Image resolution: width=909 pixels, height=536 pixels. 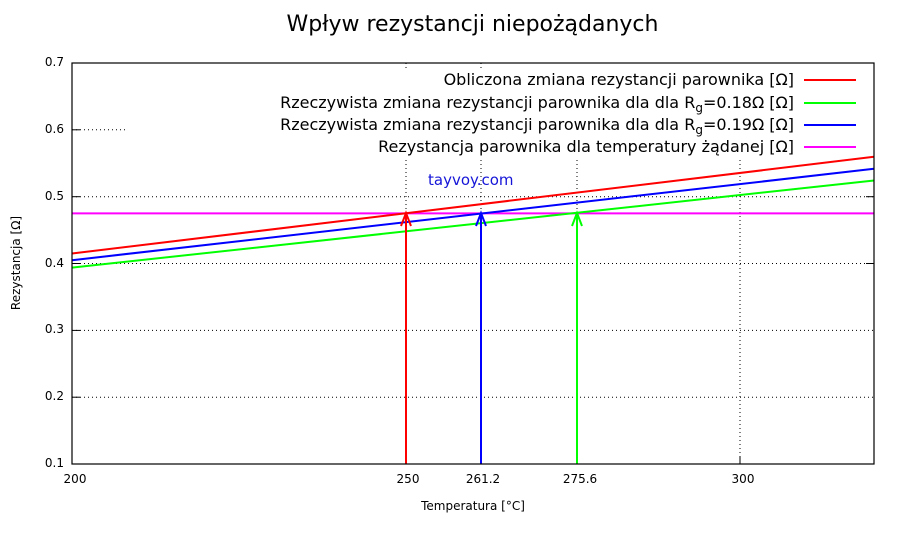 I want to click on legend-text: =0.18Ω [Ω], so click(x=748, y=102).